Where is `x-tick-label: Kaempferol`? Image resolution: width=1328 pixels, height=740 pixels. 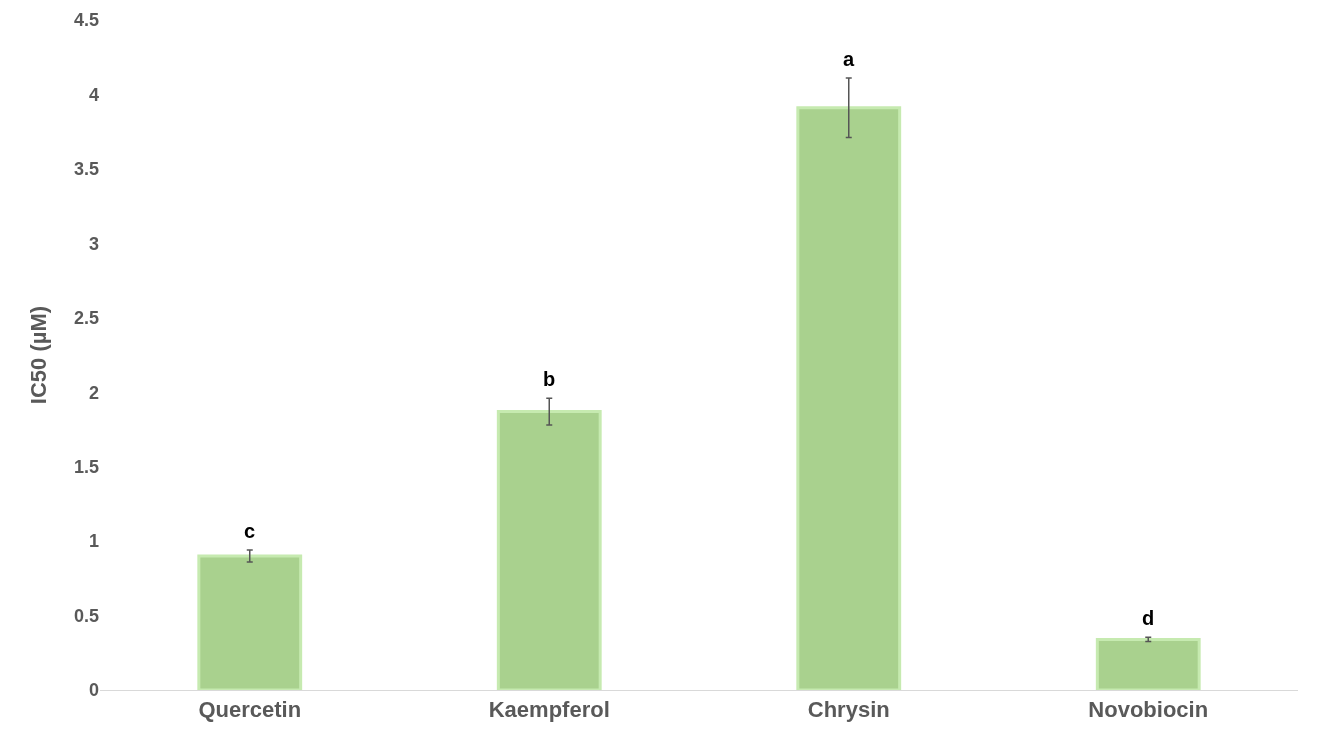
x-tick-label: Kaempferol is located at coordinates (549, 710).